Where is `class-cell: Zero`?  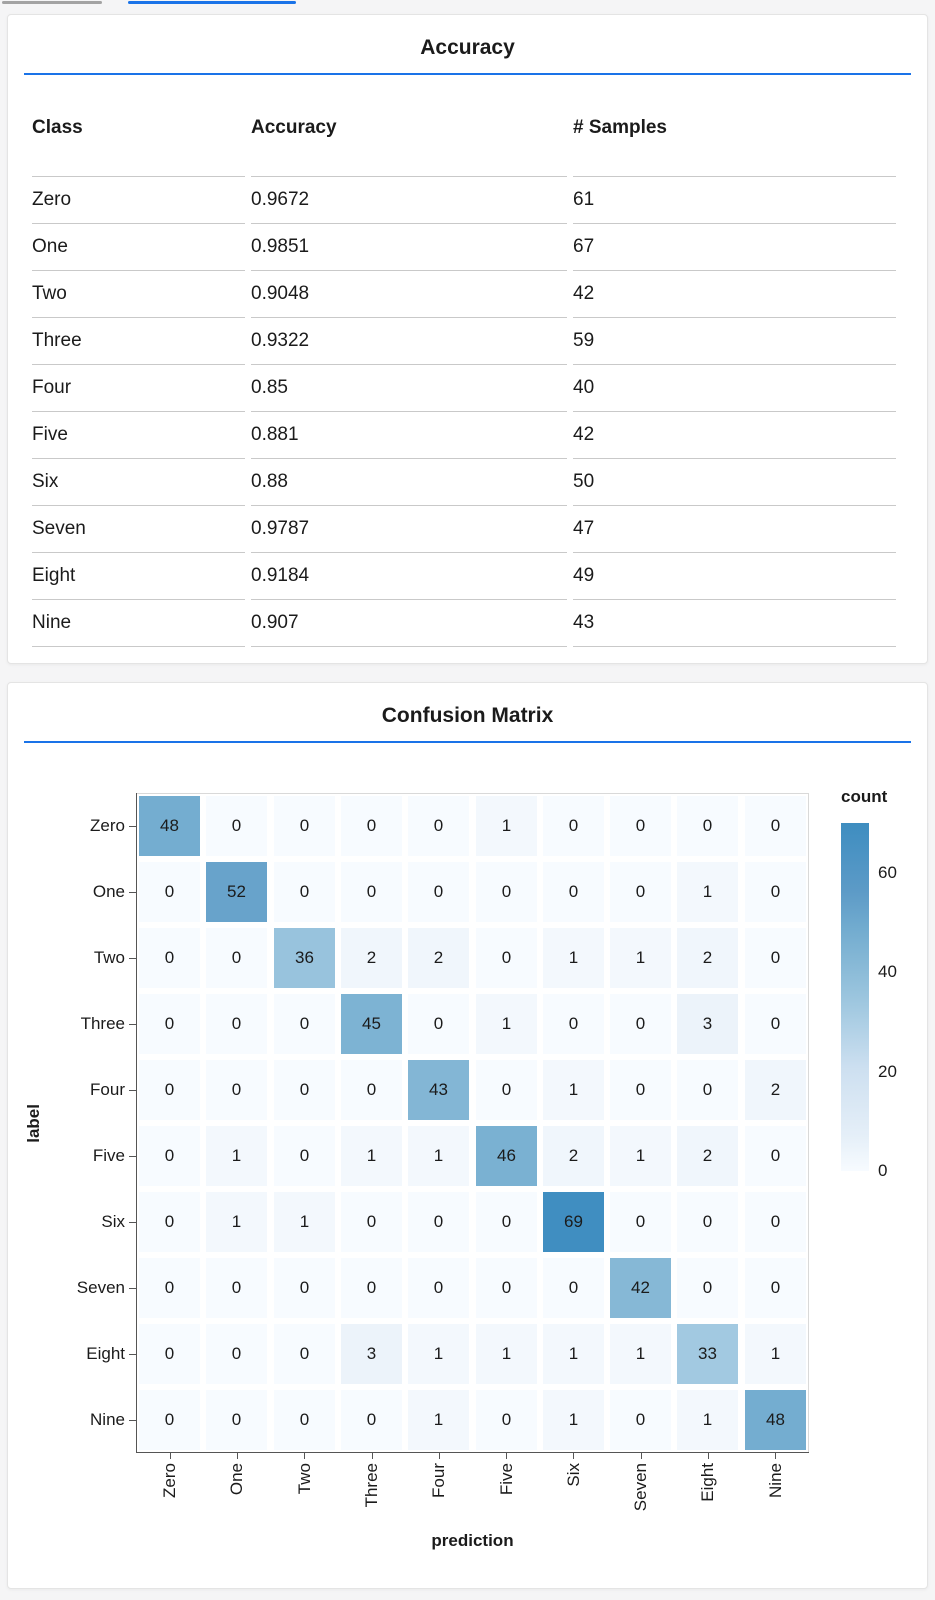 class-cell: Zero is located at coordinates (138, 199).